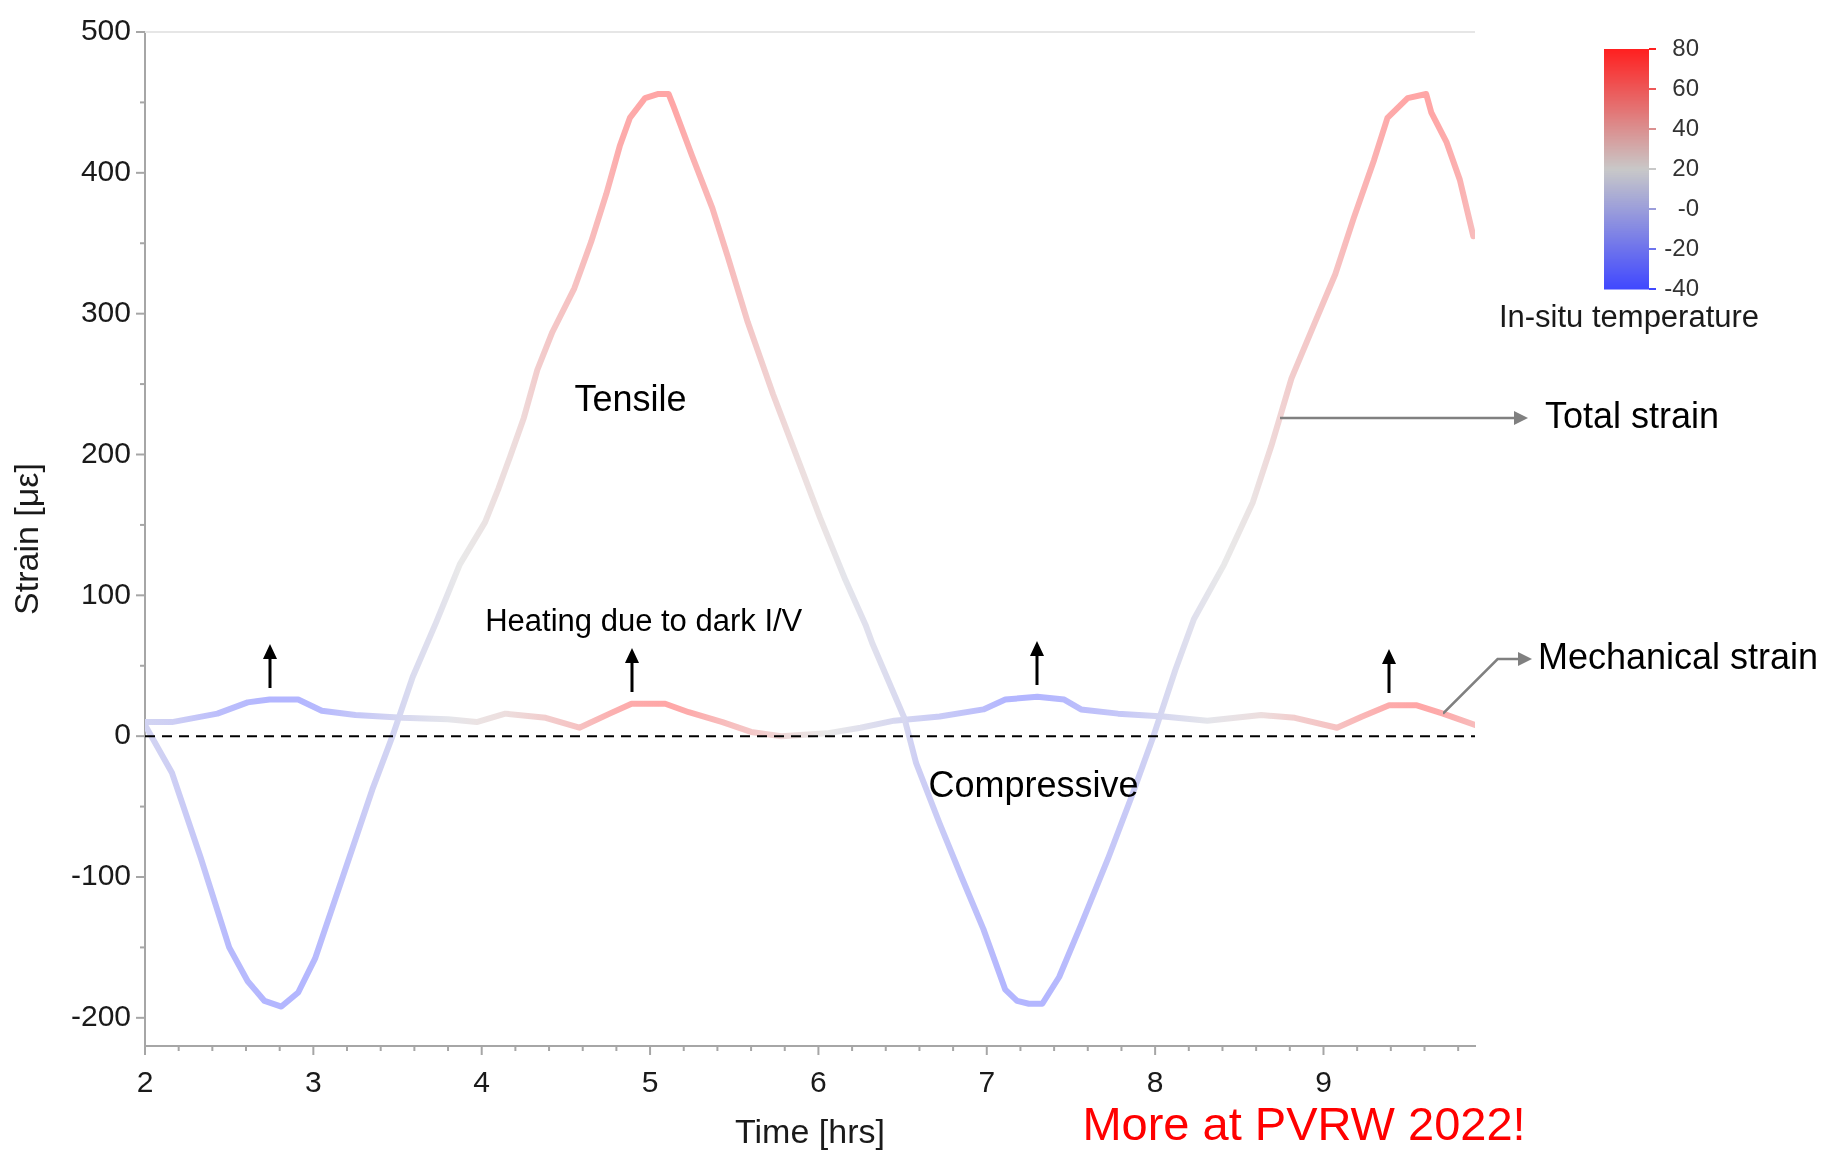  What do you see at coordinates (1685, 167) in the screenshot?
I see `color-bar-label: 20` at bounding box center [1685, 167].